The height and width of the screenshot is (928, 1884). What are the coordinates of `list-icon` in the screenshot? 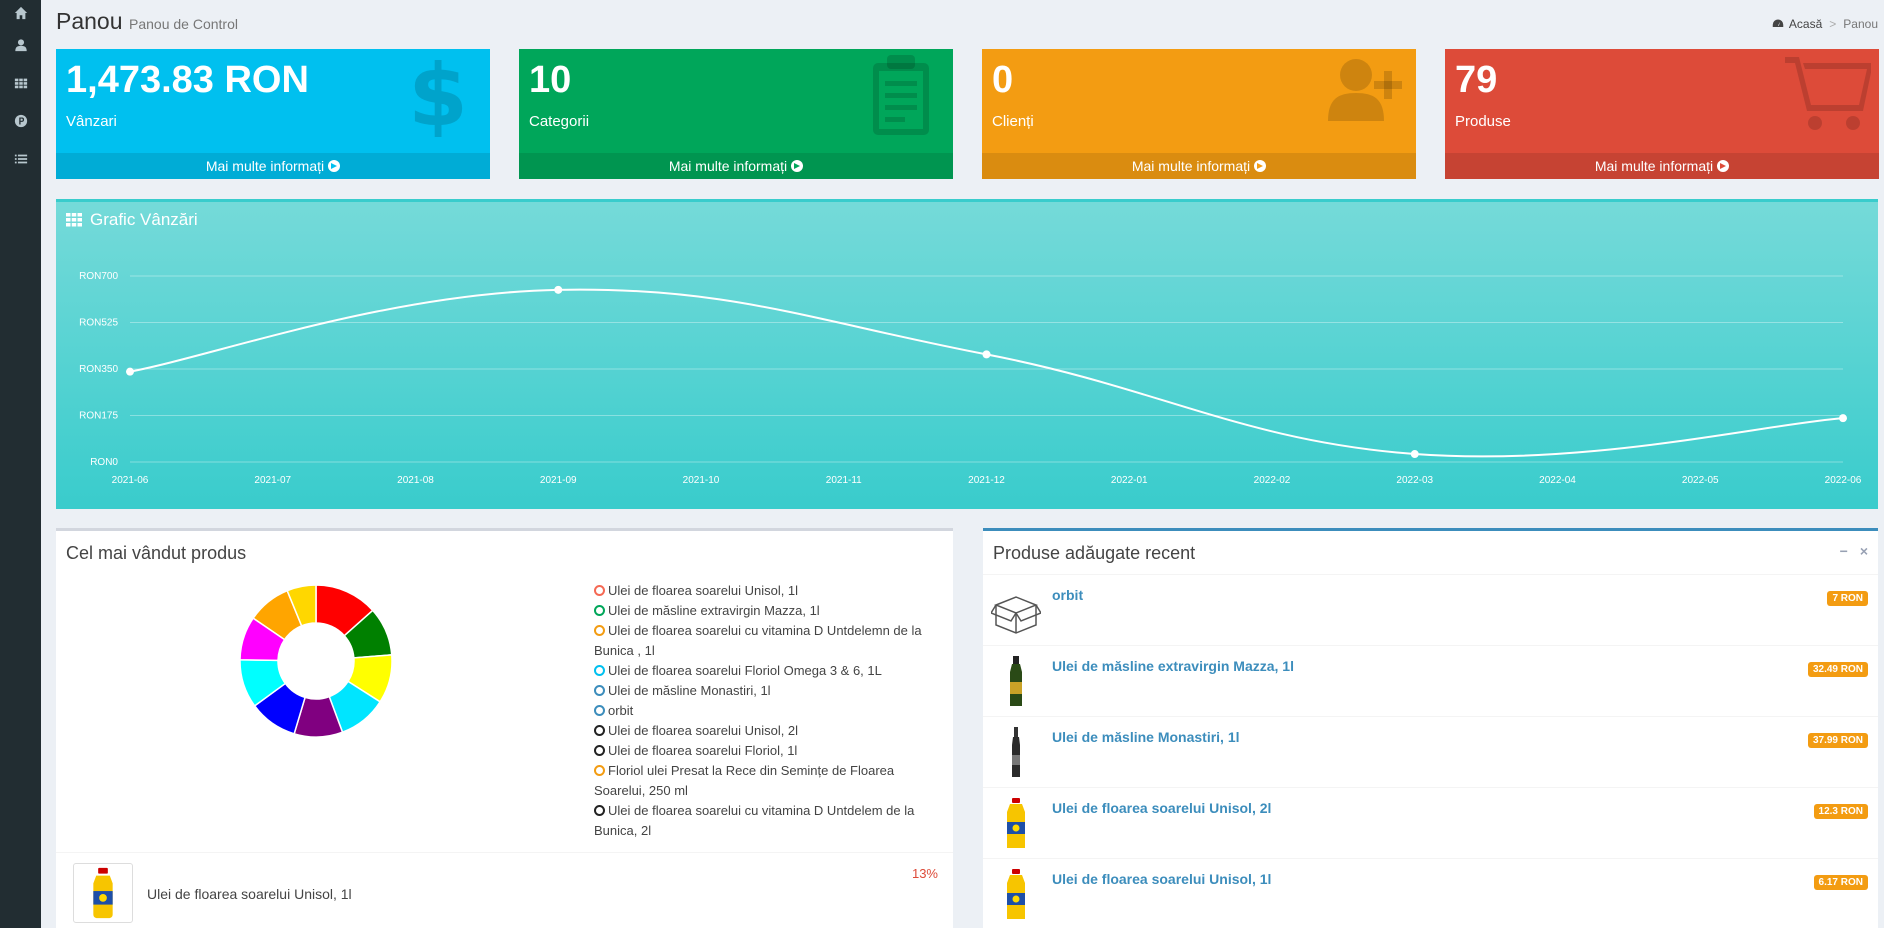 It's located at (20, 159).